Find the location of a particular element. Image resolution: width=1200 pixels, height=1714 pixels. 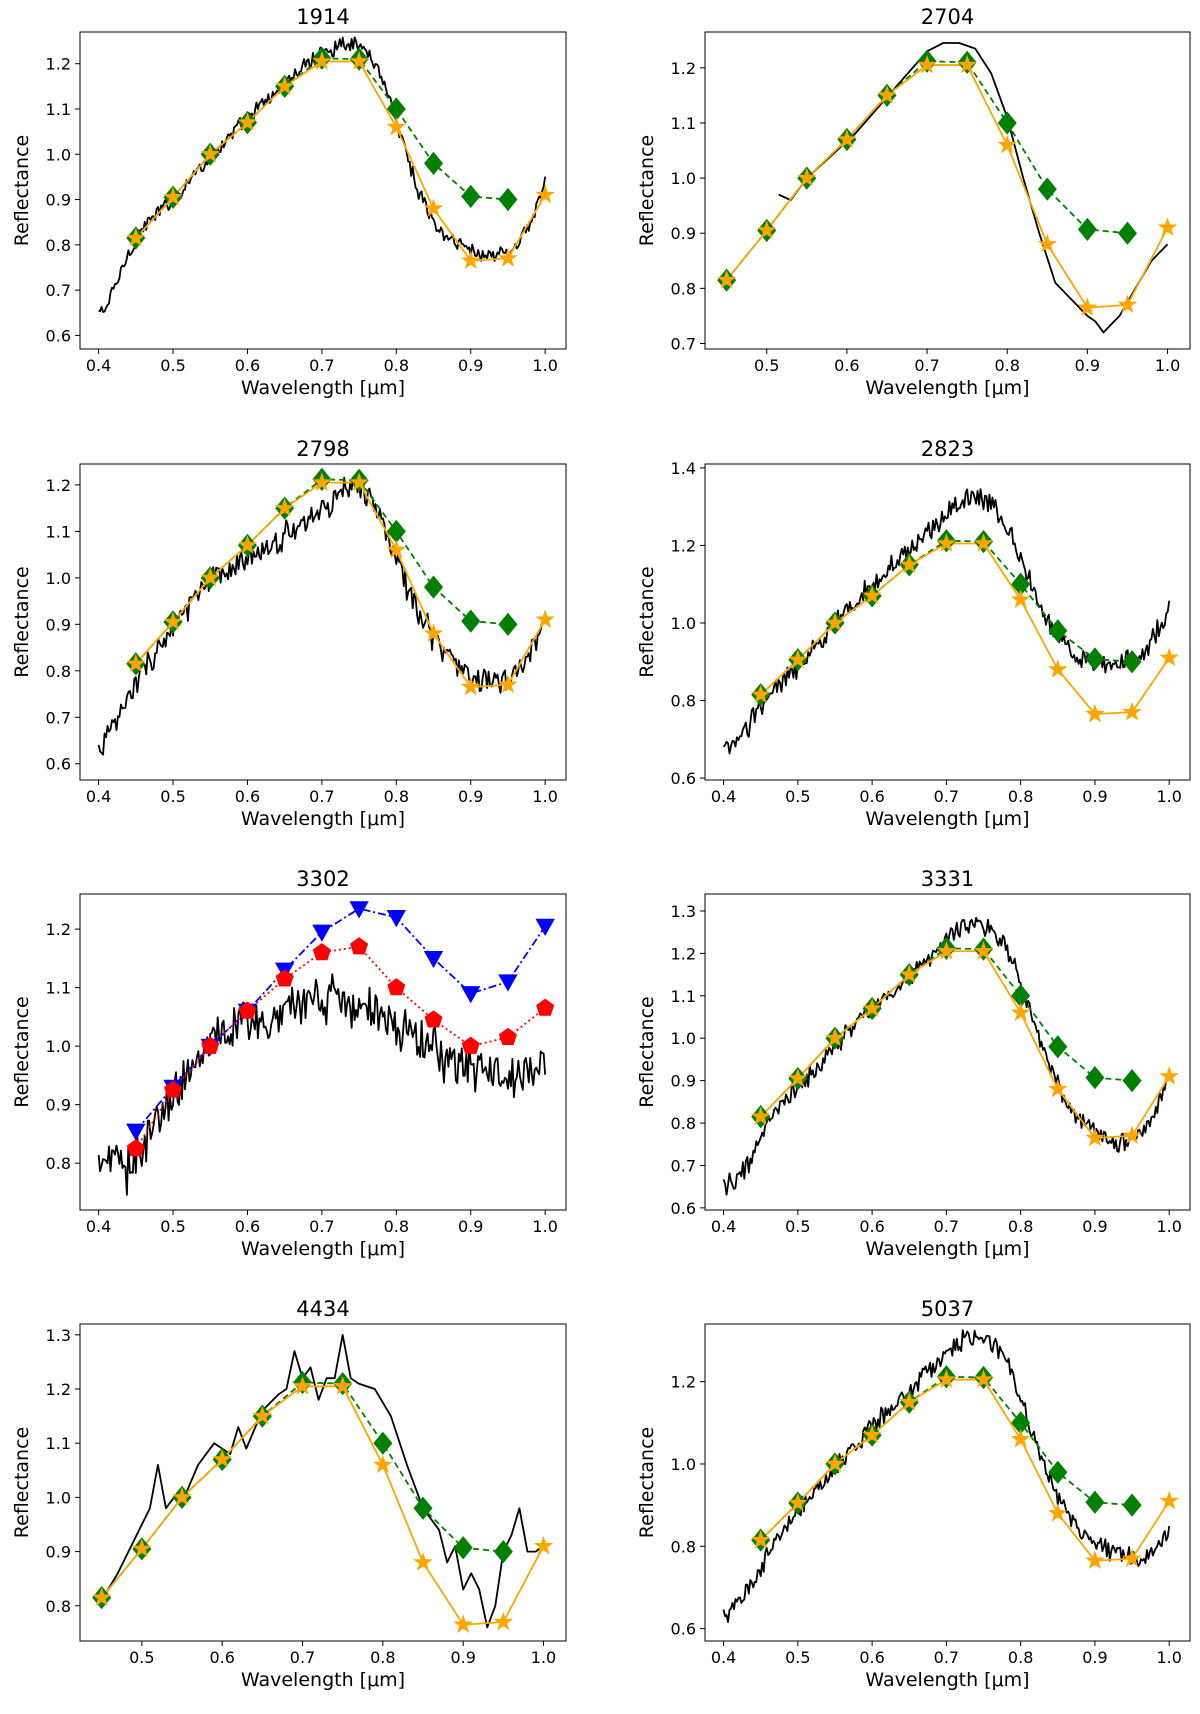

model-blue-line is located at coordinates (340, 1019).